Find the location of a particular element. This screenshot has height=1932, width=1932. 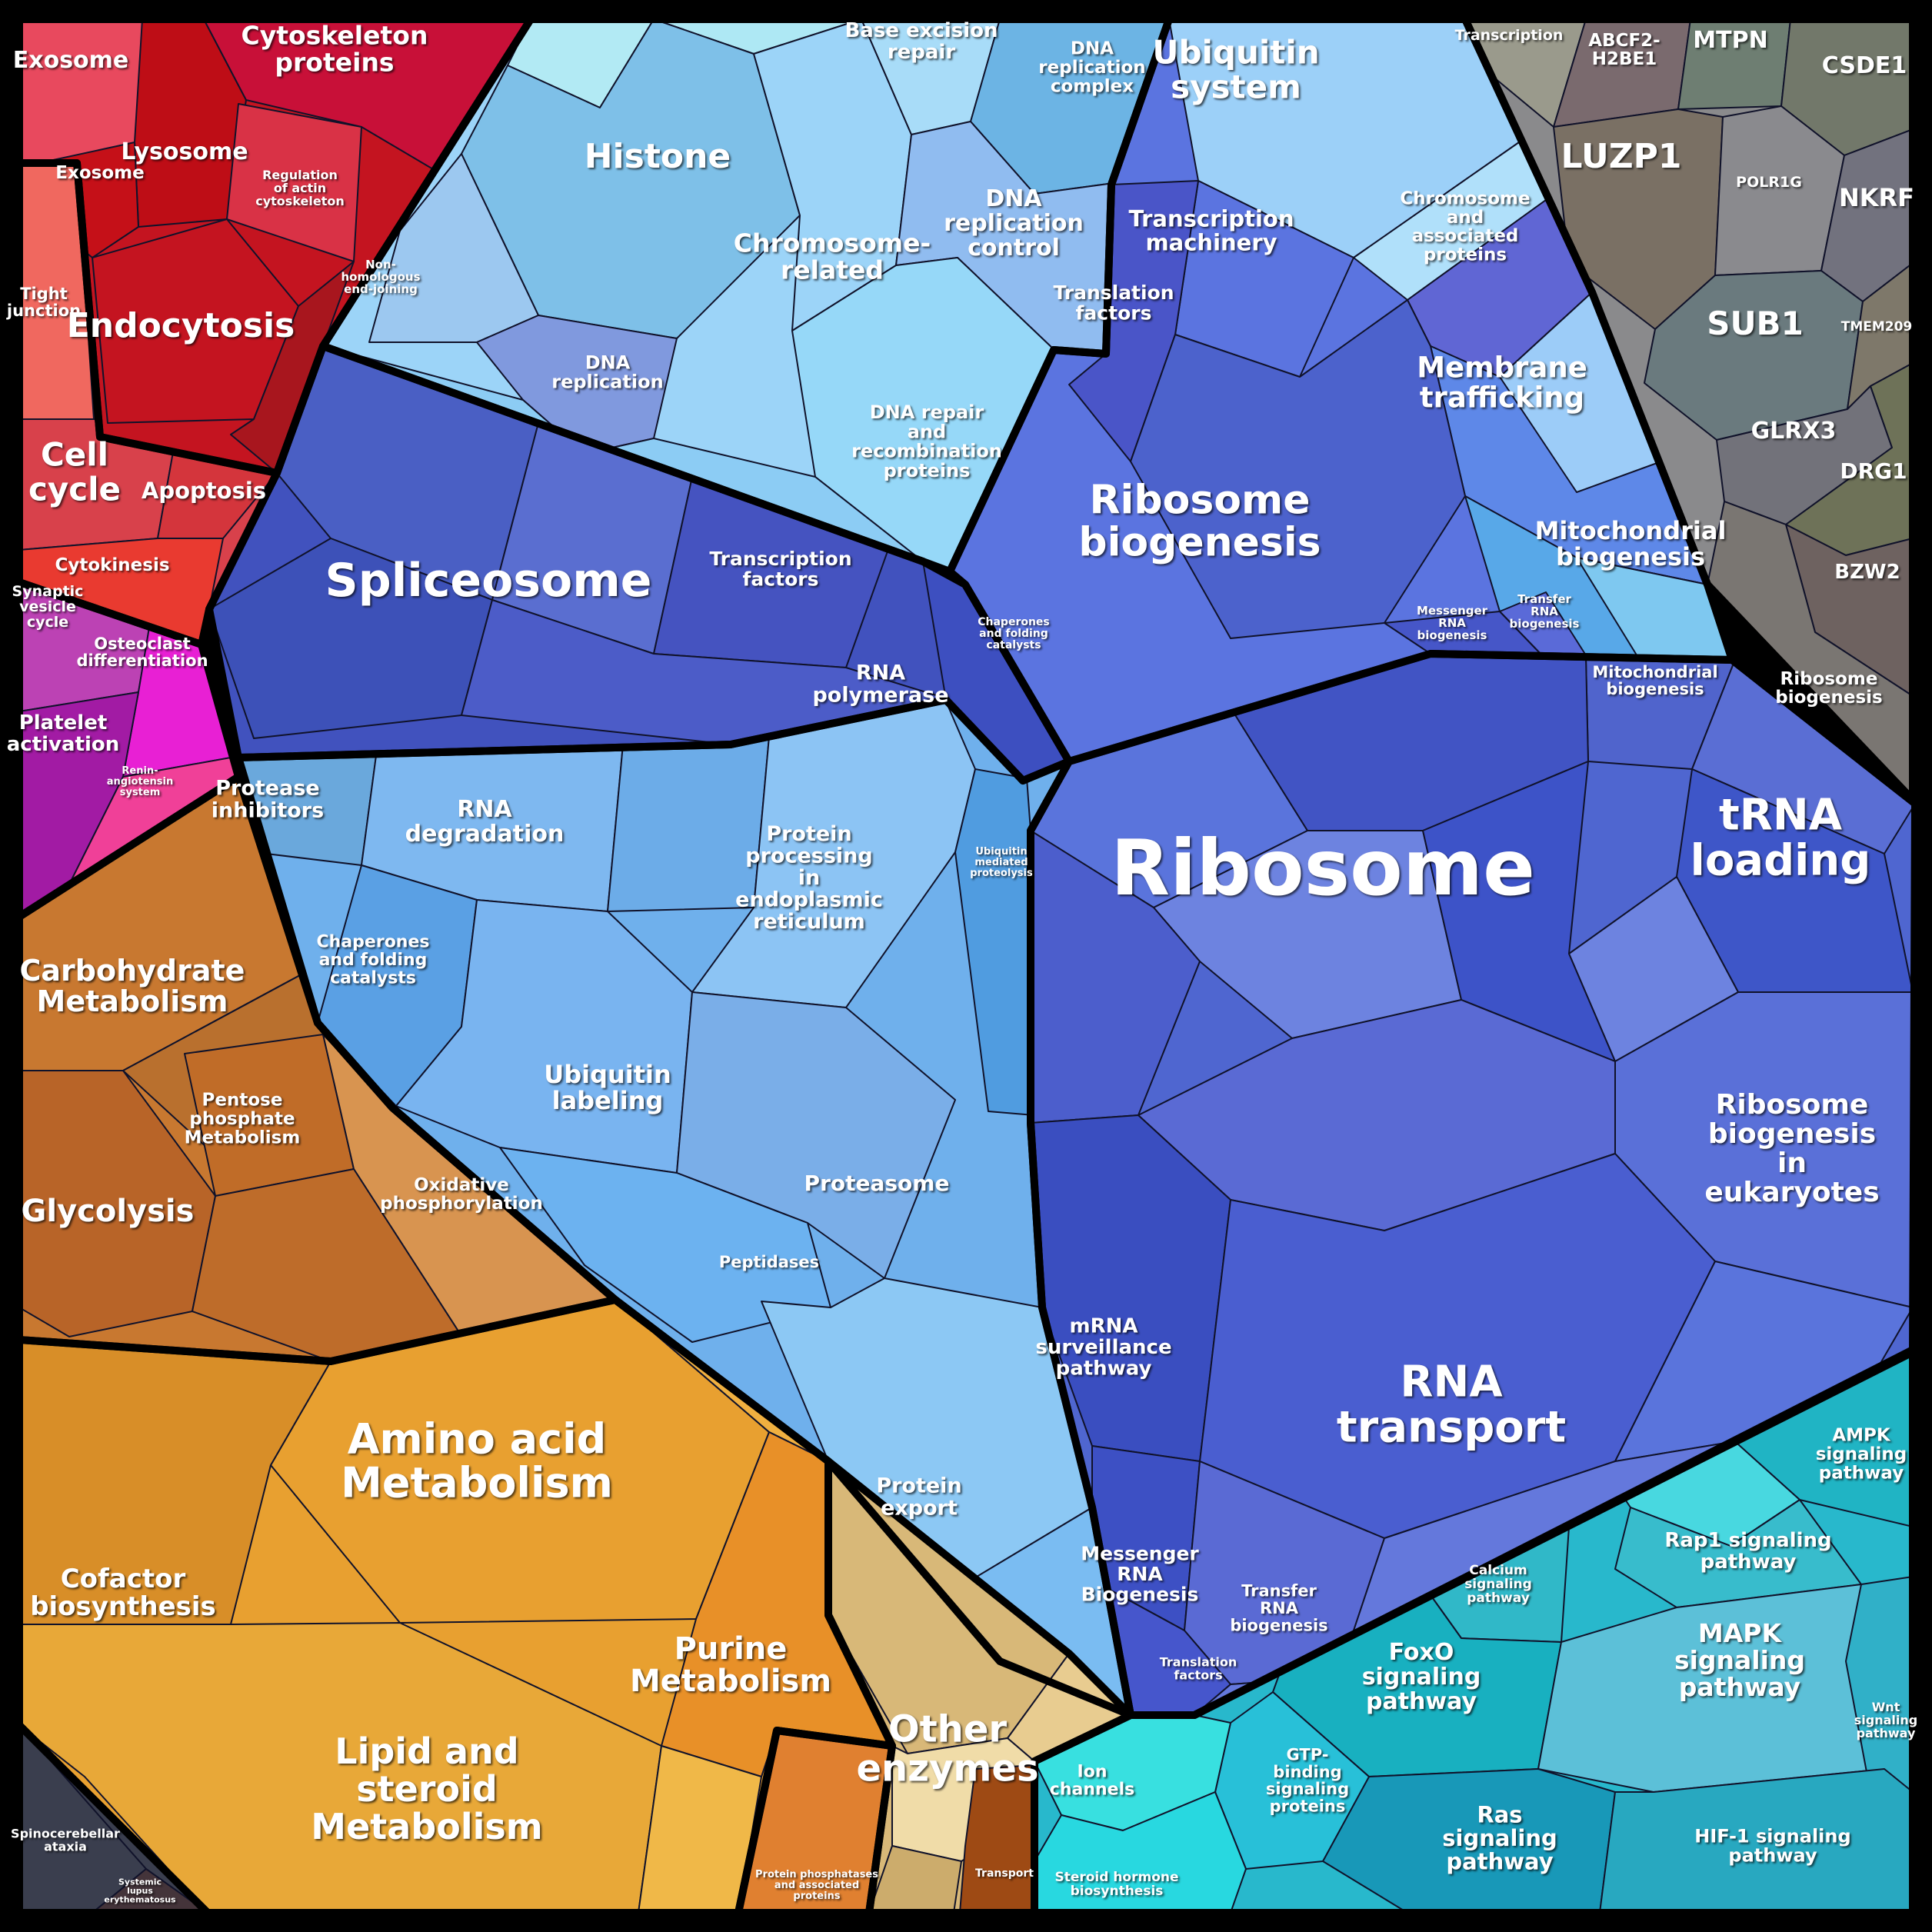

outline-disease-dark-group is located at coordinates (113, 1819).